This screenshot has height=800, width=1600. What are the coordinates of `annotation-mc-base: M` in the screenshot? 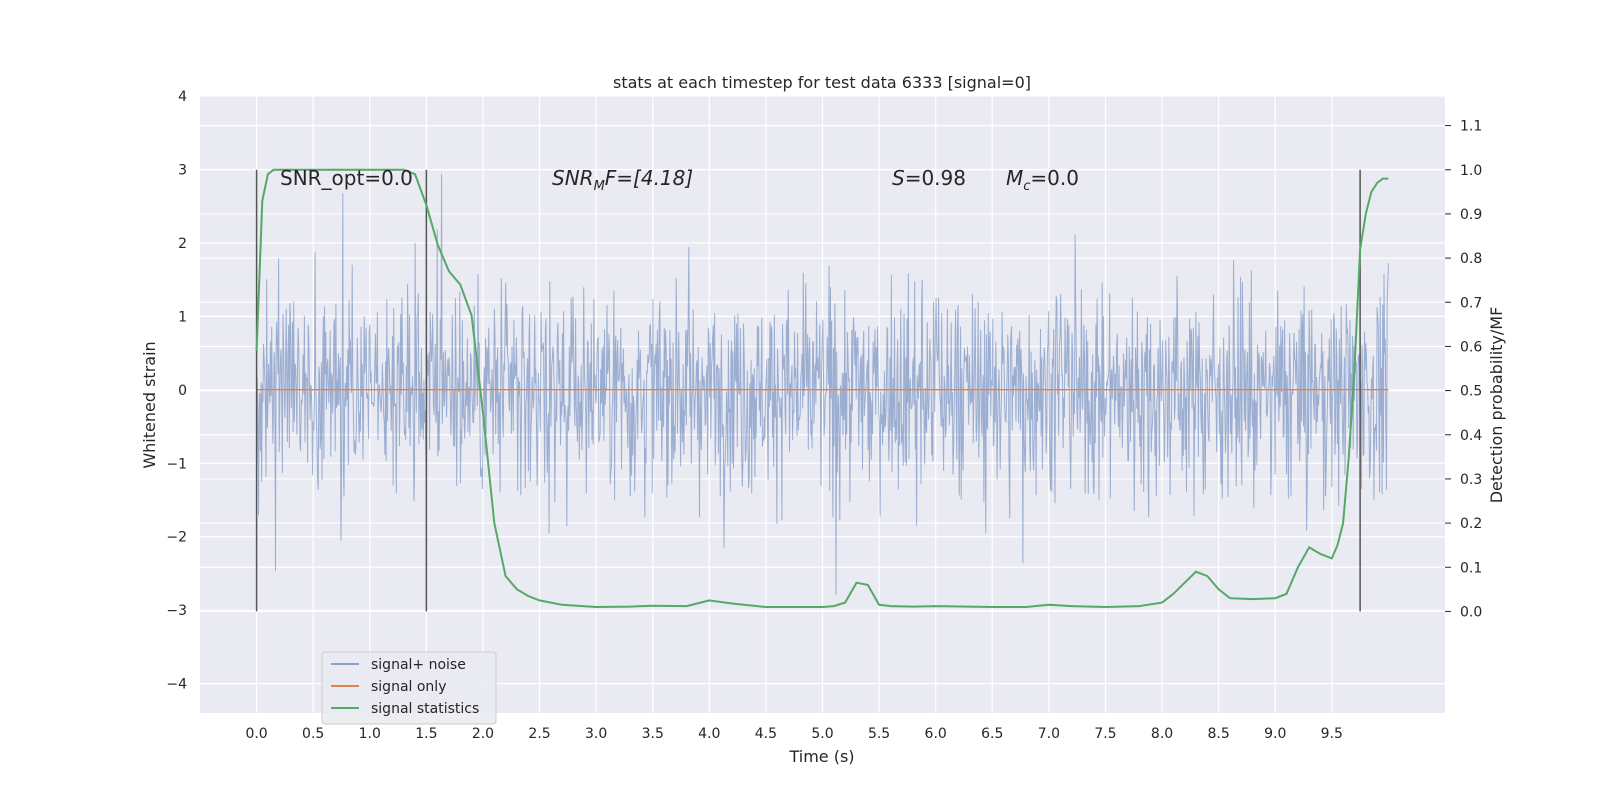 It's located at (1014, 178).